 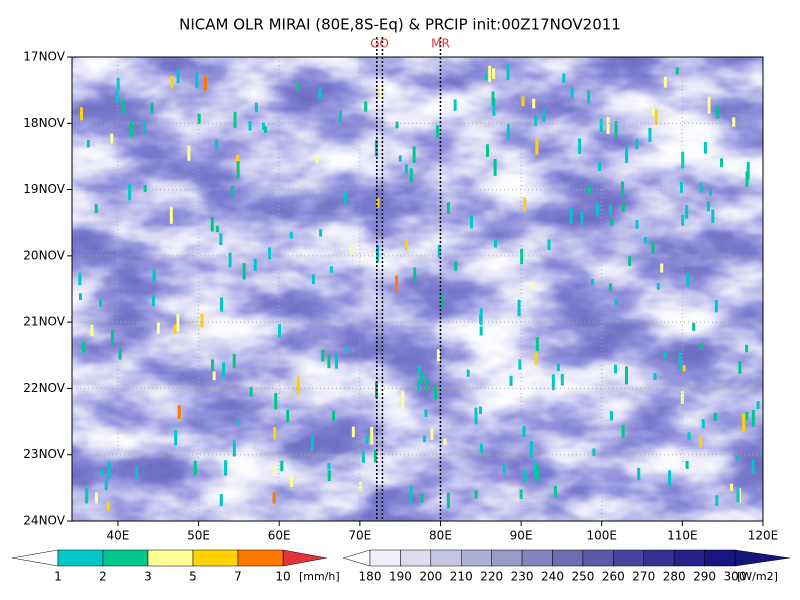 I want to click on x-tick-label: 100E, so click(x=601, y=536).